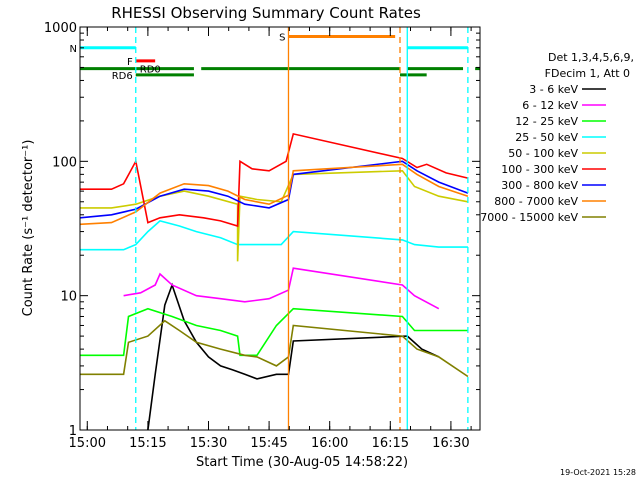 This screenshot has height=480, width=640. Describe the element at coordinates (587, 73) in the screenshot. I see `legend-header-line-2: FDecim 1, Att 0` at that location.